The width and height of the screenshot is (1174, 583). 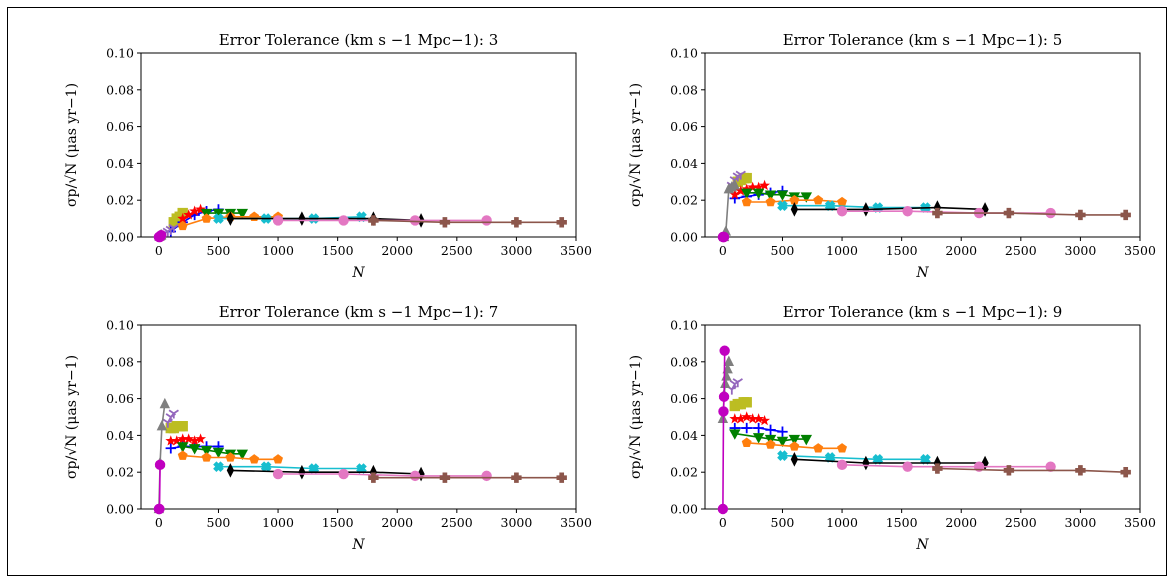 I want to click on x-tick-label: 0, so click(x=723, y=250).